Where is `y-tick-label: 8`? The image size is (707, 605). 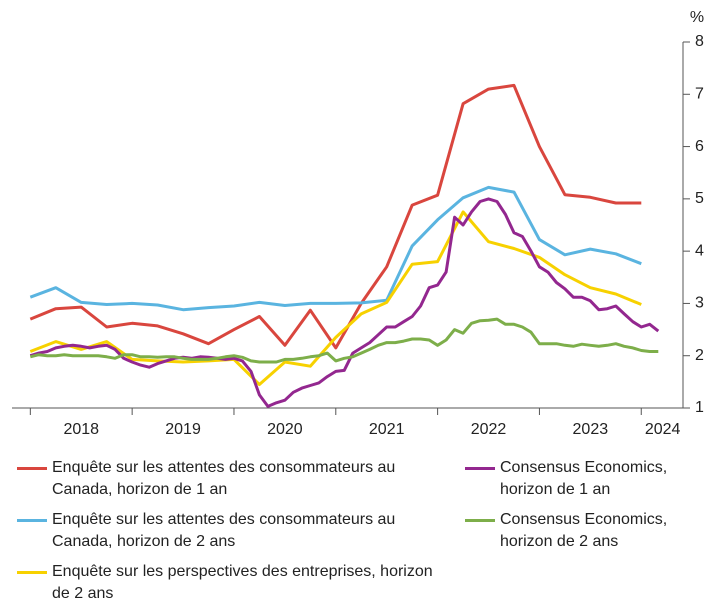 y-tick-label: 8 is located at coordinates (699, 41).